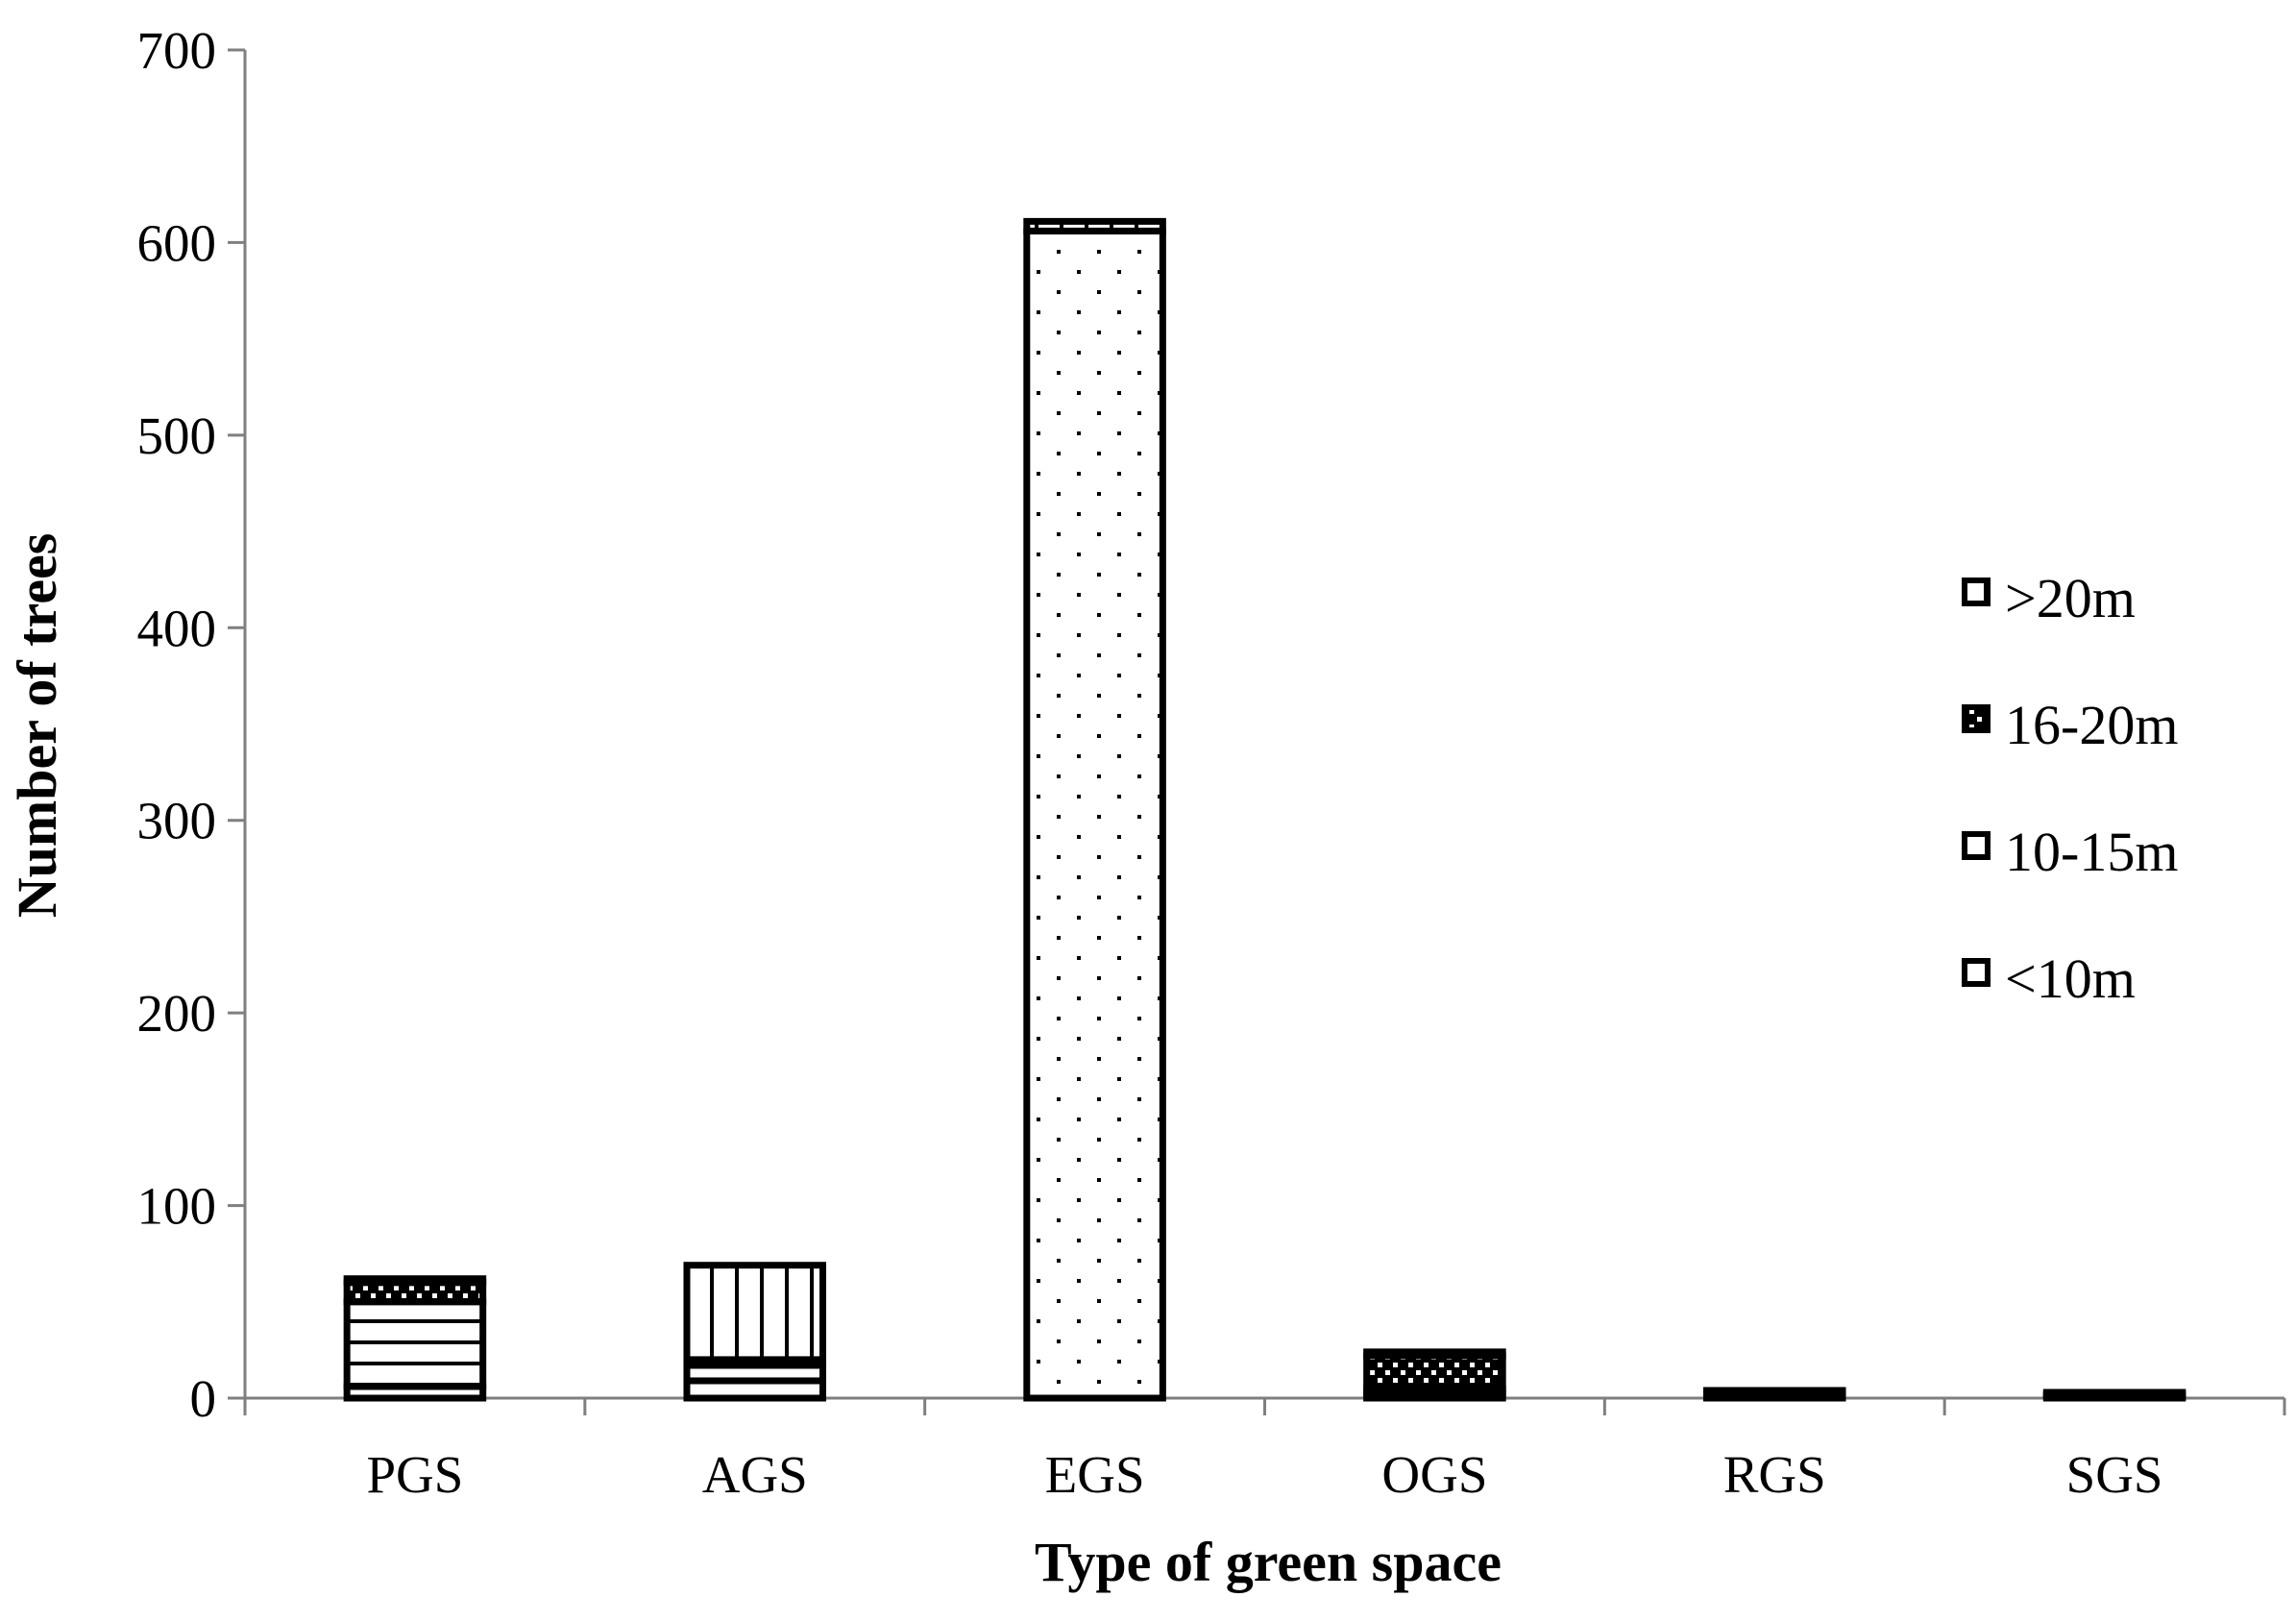 The image size is (2296, 1622). What do you see at coordinates (1774, 1391) in the screenshot?
I see `bar-segment-rgs-16-20m` at bounding box center [1774, 1391].